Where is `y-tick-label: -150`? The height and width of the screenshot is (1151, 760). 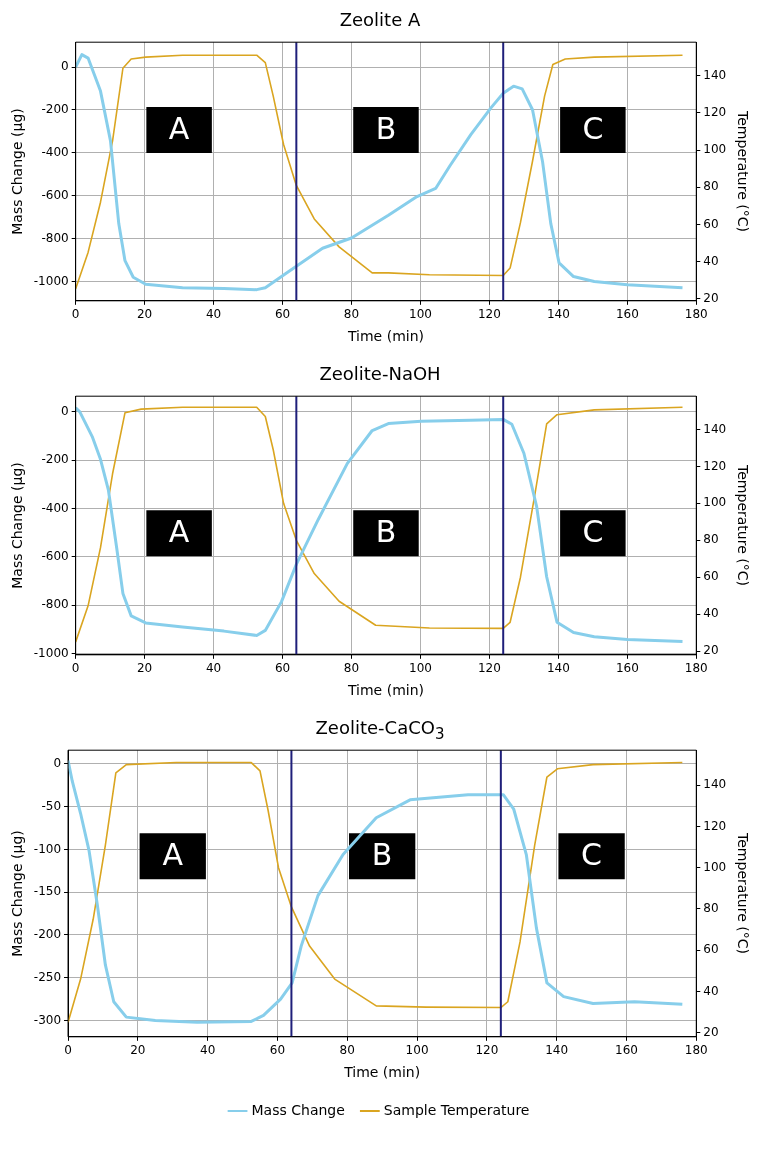 y-tick-label: -150 is located at coordinates (47, 891).